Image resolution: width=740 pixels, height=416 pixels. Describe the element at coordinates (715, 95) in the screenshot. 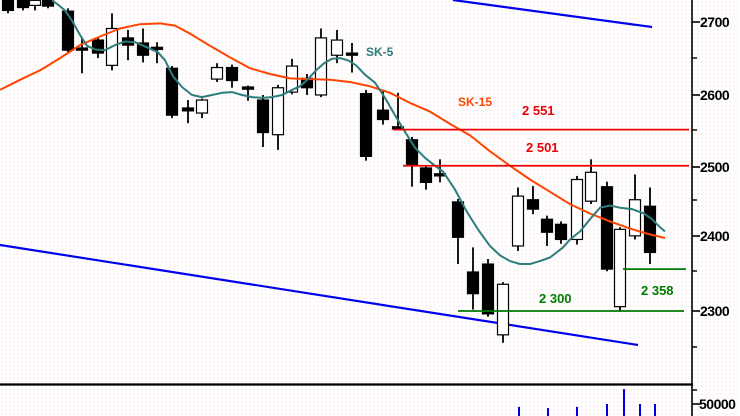

I see `price-axis-label: 2600` at that location.